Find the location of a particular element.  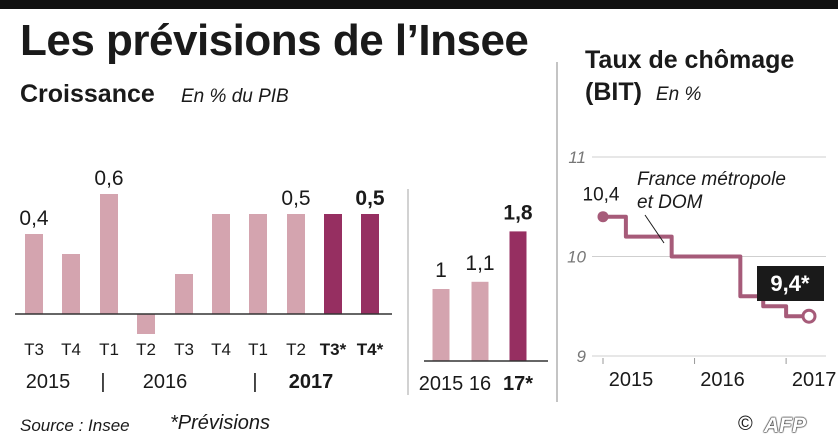

unemployment-x-tick: 2017 is located at coordinates (814, 380).